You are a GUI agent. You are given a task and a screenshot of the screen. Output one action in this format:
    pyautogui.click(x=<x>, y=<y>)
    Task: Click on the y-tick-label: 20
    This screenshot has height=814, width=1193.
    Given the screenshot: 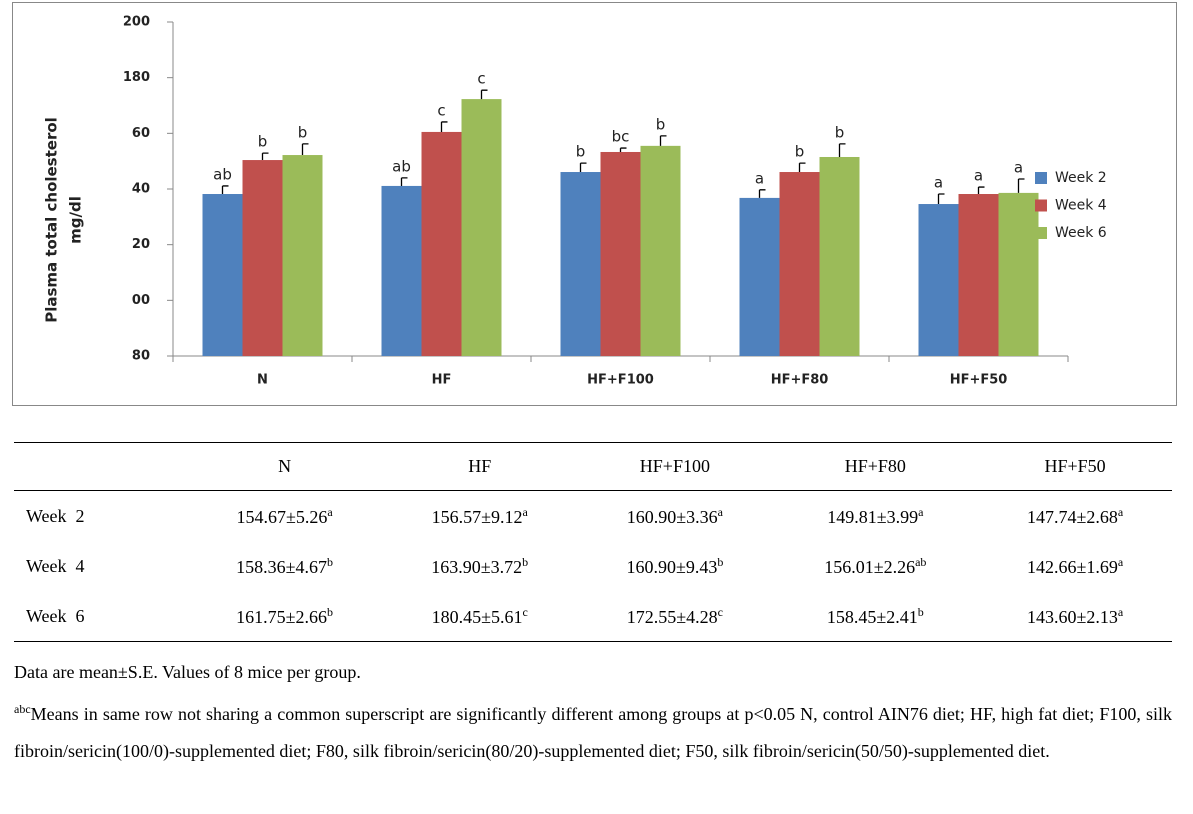 What is the action you would take?
    pyautogui.click(x=141, y=244)
    